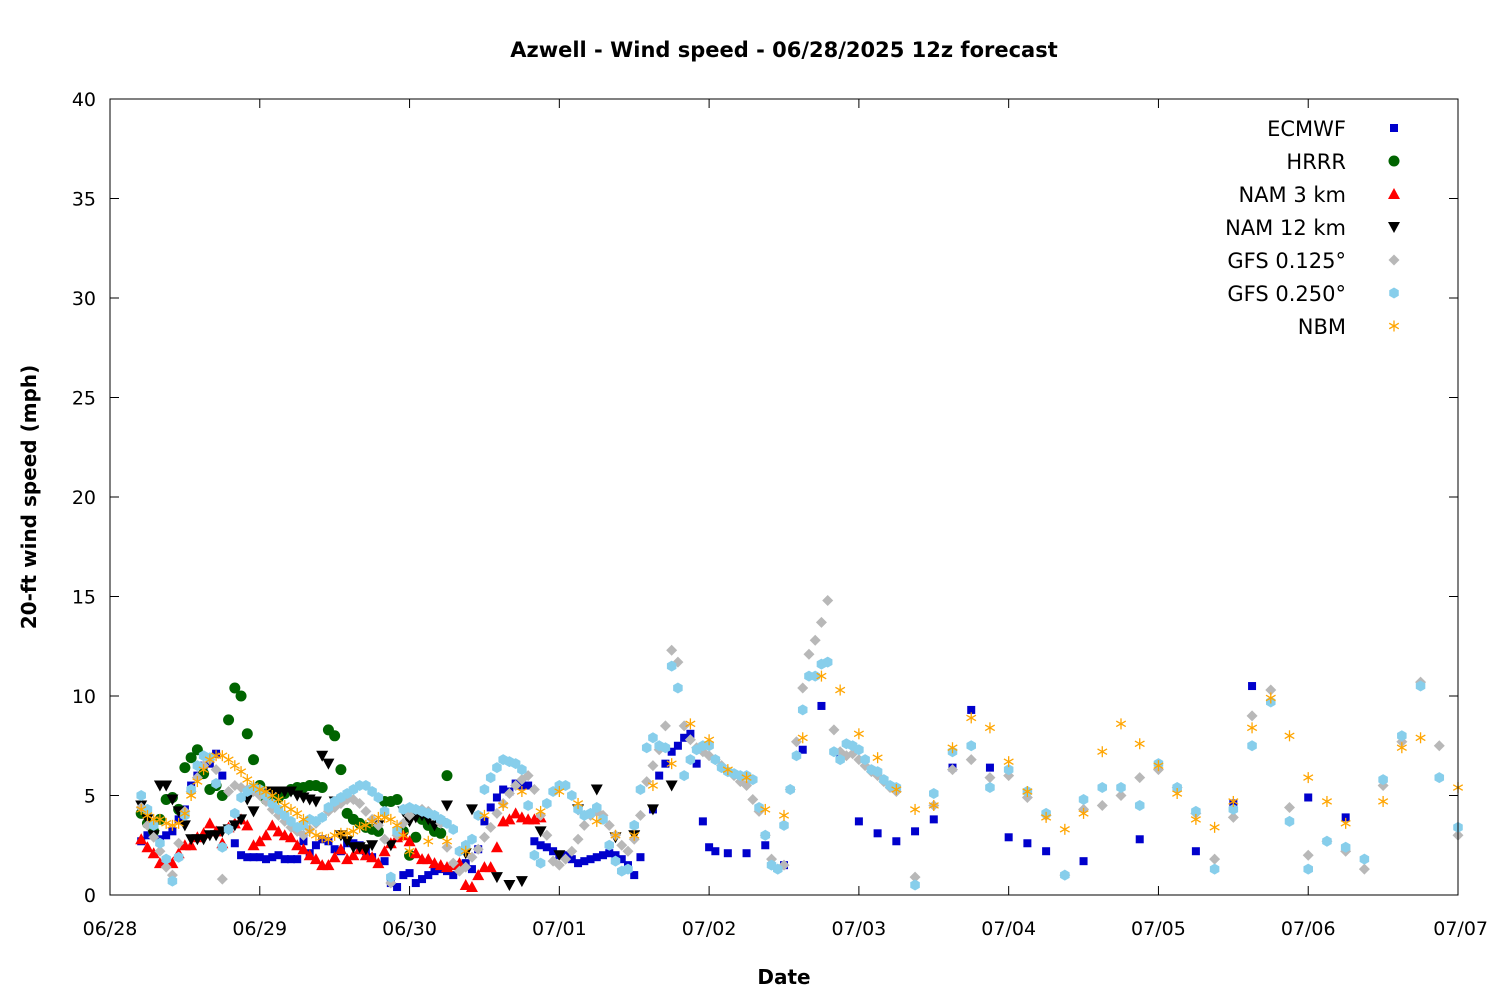 The image size is (1500, 1000). I want to click on legend-label: GFS 0.125°, so click(1286, 261).